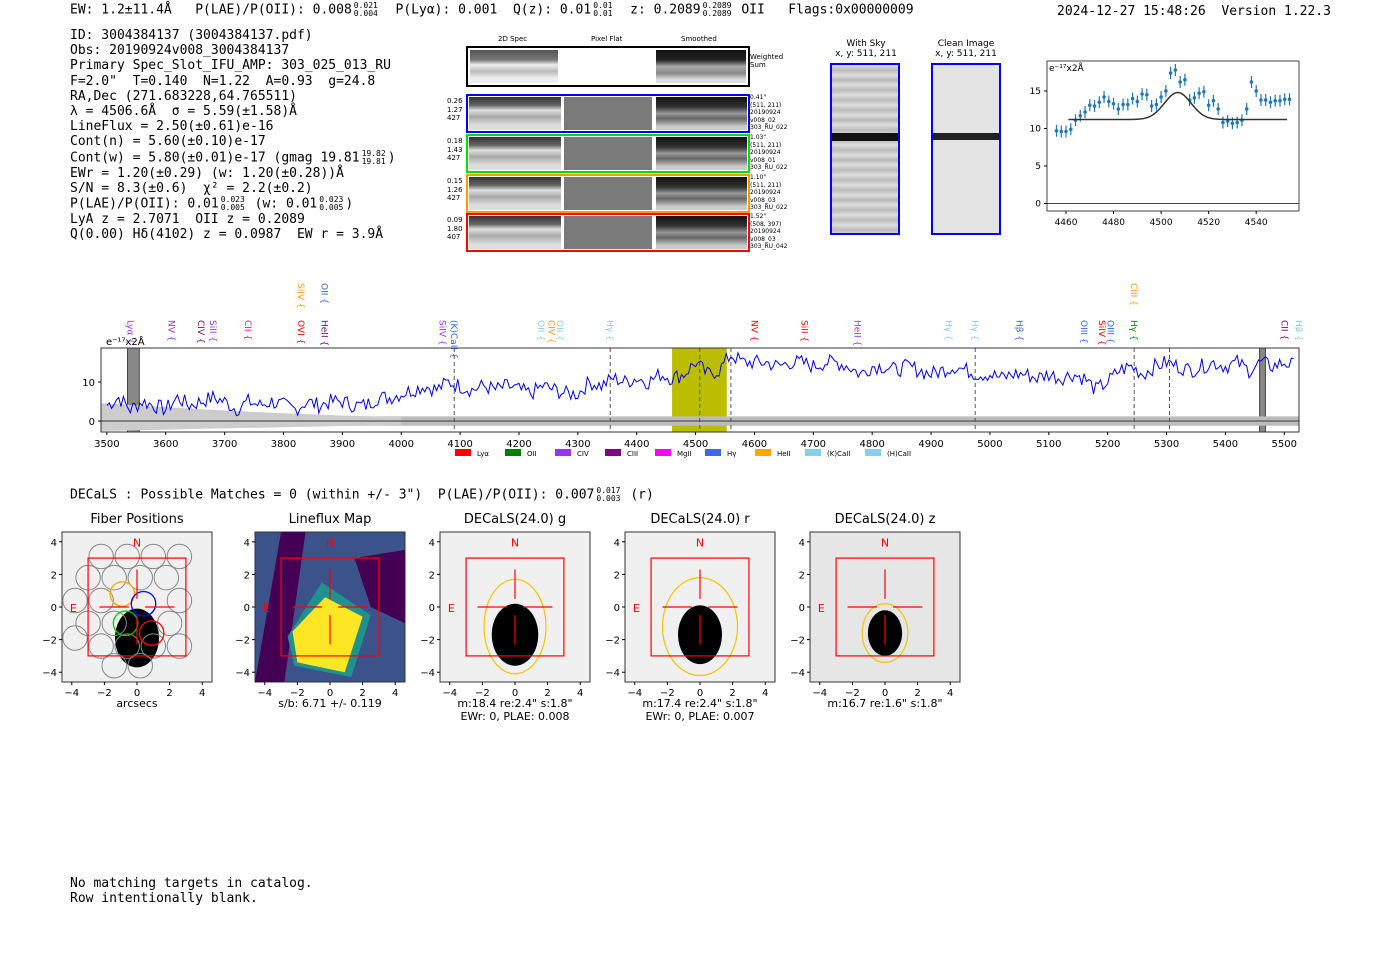 This screenshot has width=1400, height=953. What do you see at coordinates (191, 35) in the screenshot?
I see `info-id: ID: 3004384137 (3004384137.pdf)` at bounding box center [191, 35].